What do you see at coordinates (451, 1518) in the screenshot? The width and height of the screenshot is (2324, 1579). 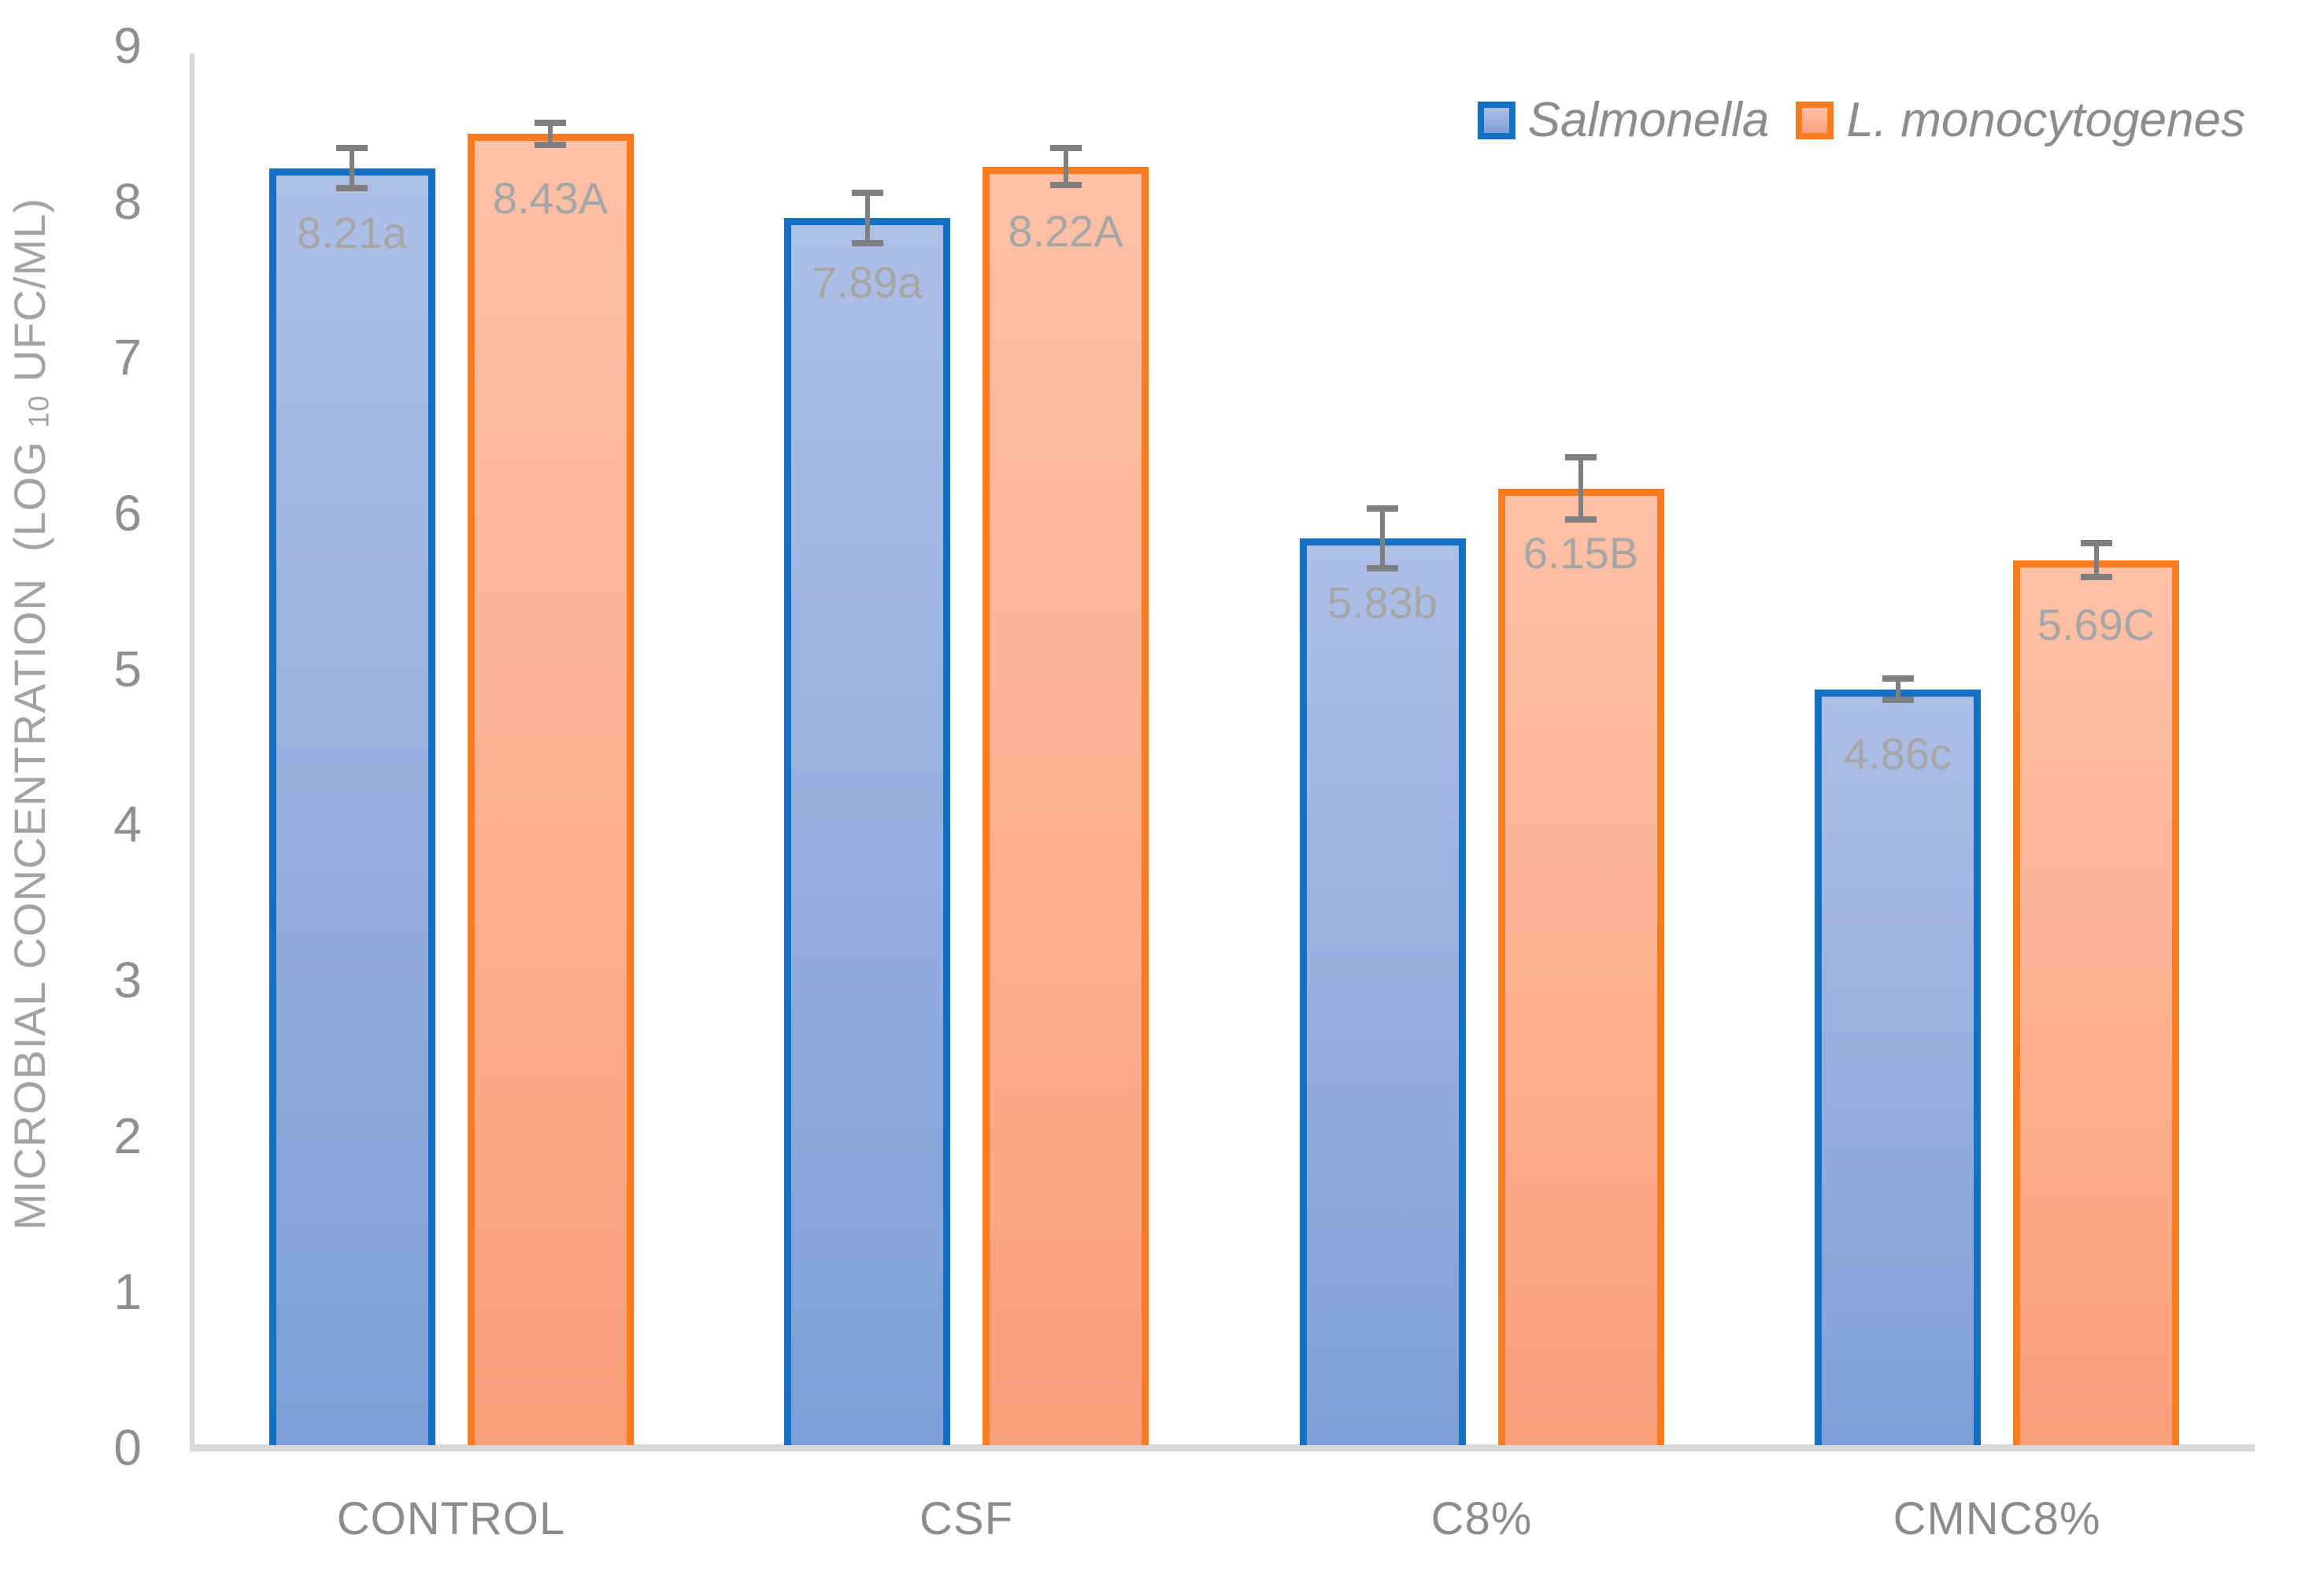 I see `x-label-control: CONTROL` at bounding box center [451, 1518].